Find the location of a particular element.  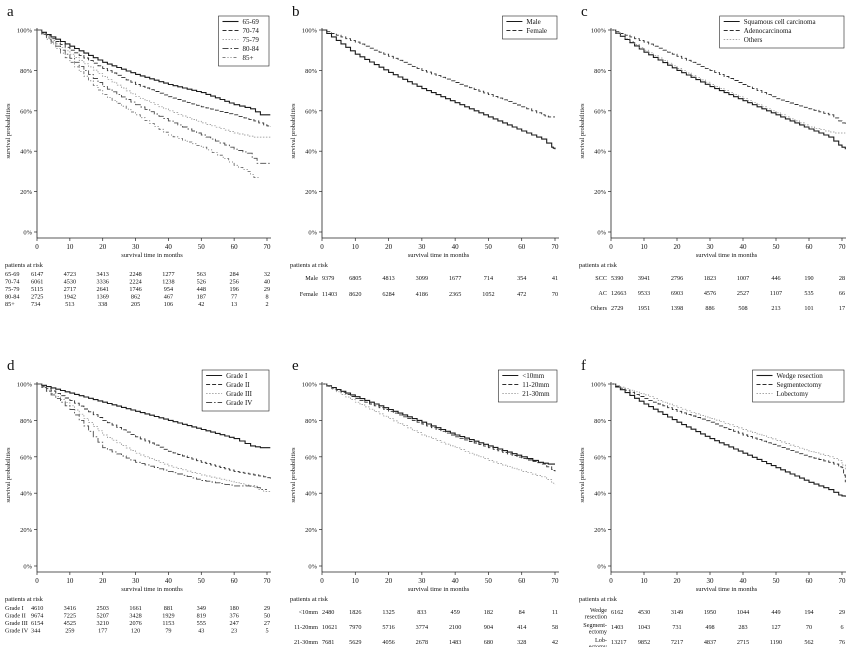

risk-row: 85+ 734 513 338 205 106 42 13 2 is located at coordinates (137, 304).